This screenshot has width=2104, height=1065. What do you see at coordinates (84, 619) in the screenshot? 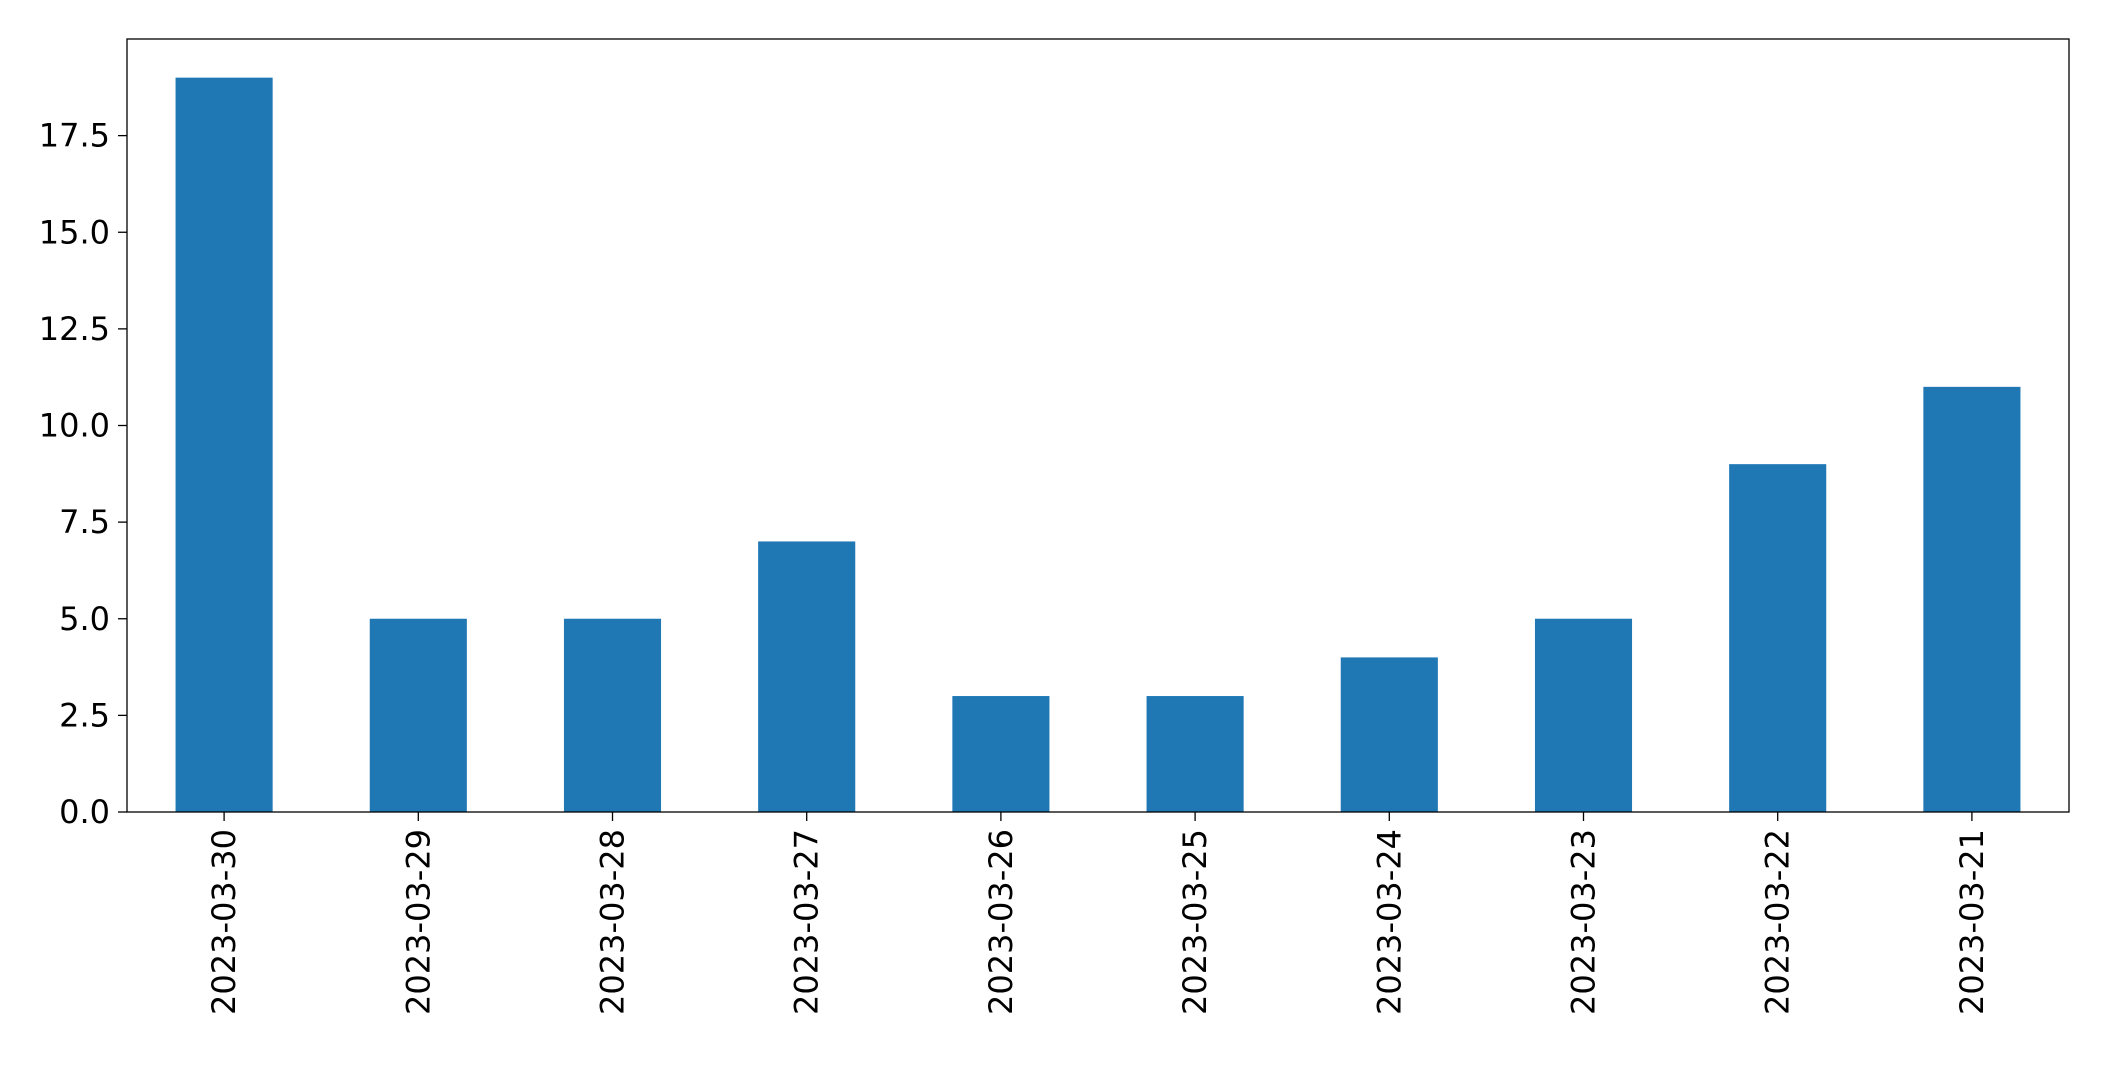
I see `y-tick-label: 5.0` at bounding box center [84, 619].